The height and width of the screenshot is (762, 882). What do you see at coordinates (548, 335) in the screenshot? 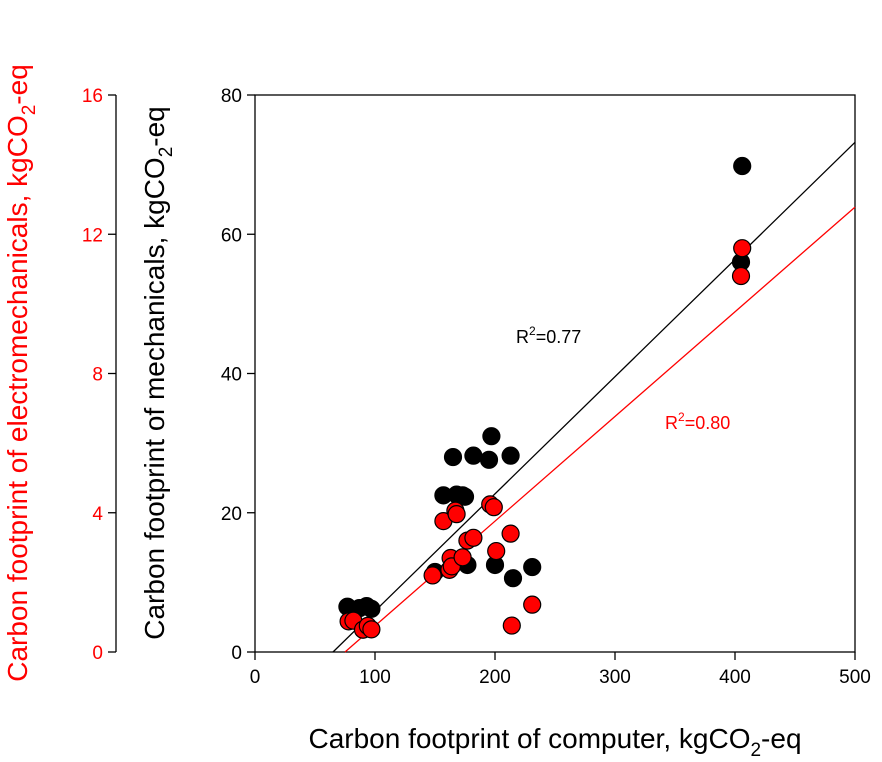
I see `r2-mechanicals-label: R2=0.77` at bounding box center [548, 335].